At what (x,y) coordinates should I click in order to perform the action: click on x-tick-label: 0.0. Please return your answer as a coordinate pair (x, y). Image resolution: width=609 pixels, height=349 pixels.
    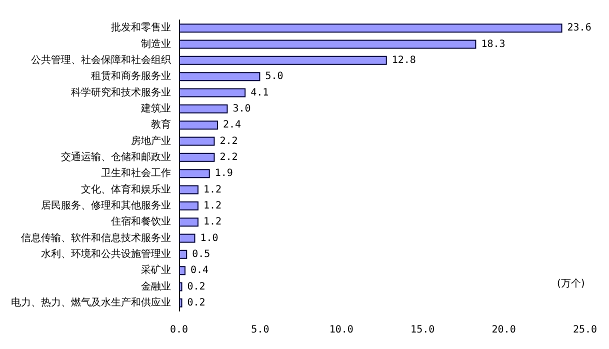
    Looking at the image, I should click on (179, 330).